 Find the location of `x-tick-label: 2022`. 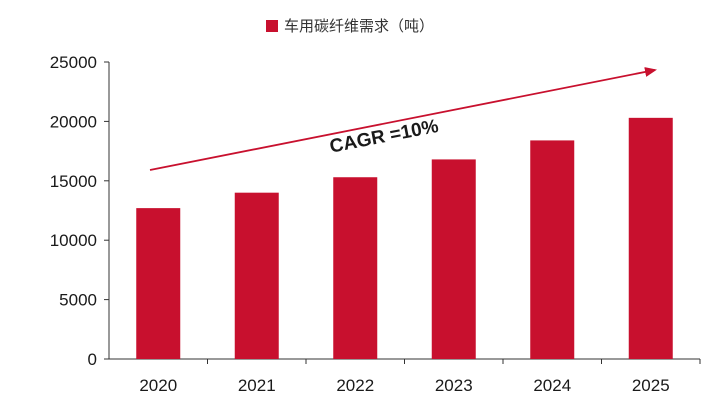

x-tick-label: 2022 is located at coordinates (355, 385).